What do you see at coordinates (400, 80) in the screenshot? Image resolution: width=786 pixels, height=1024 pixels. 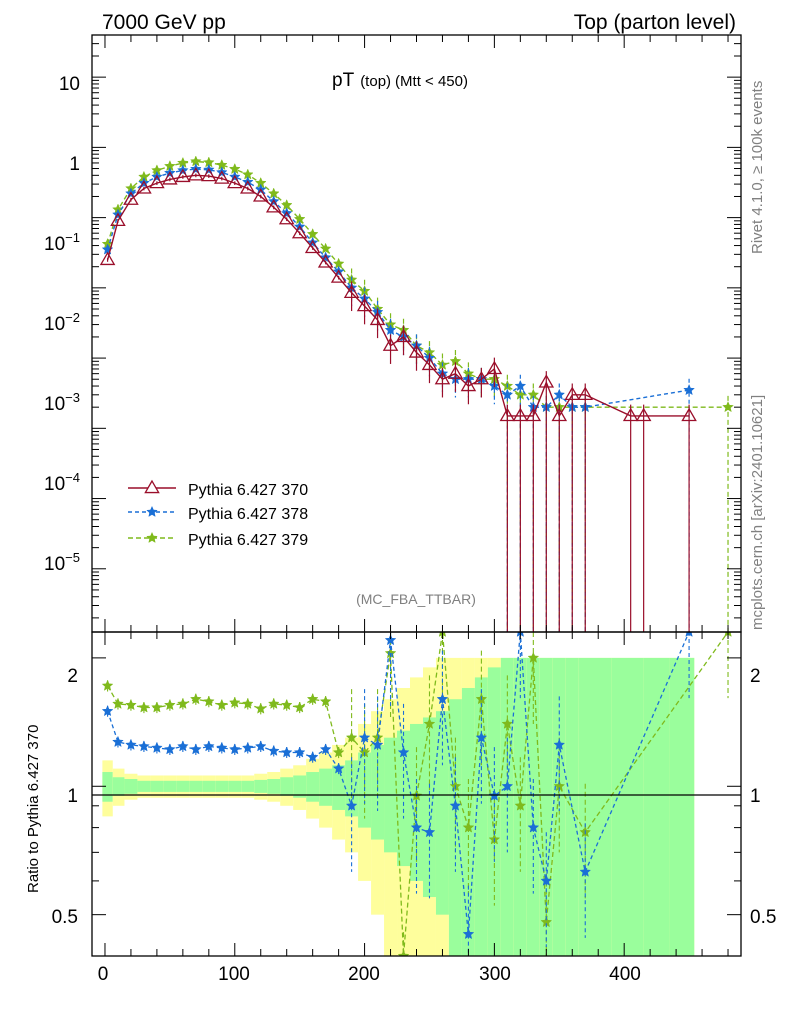 I see `plot-title: pT (top) (Mtt < 450)` at bounding box center [400, 80].